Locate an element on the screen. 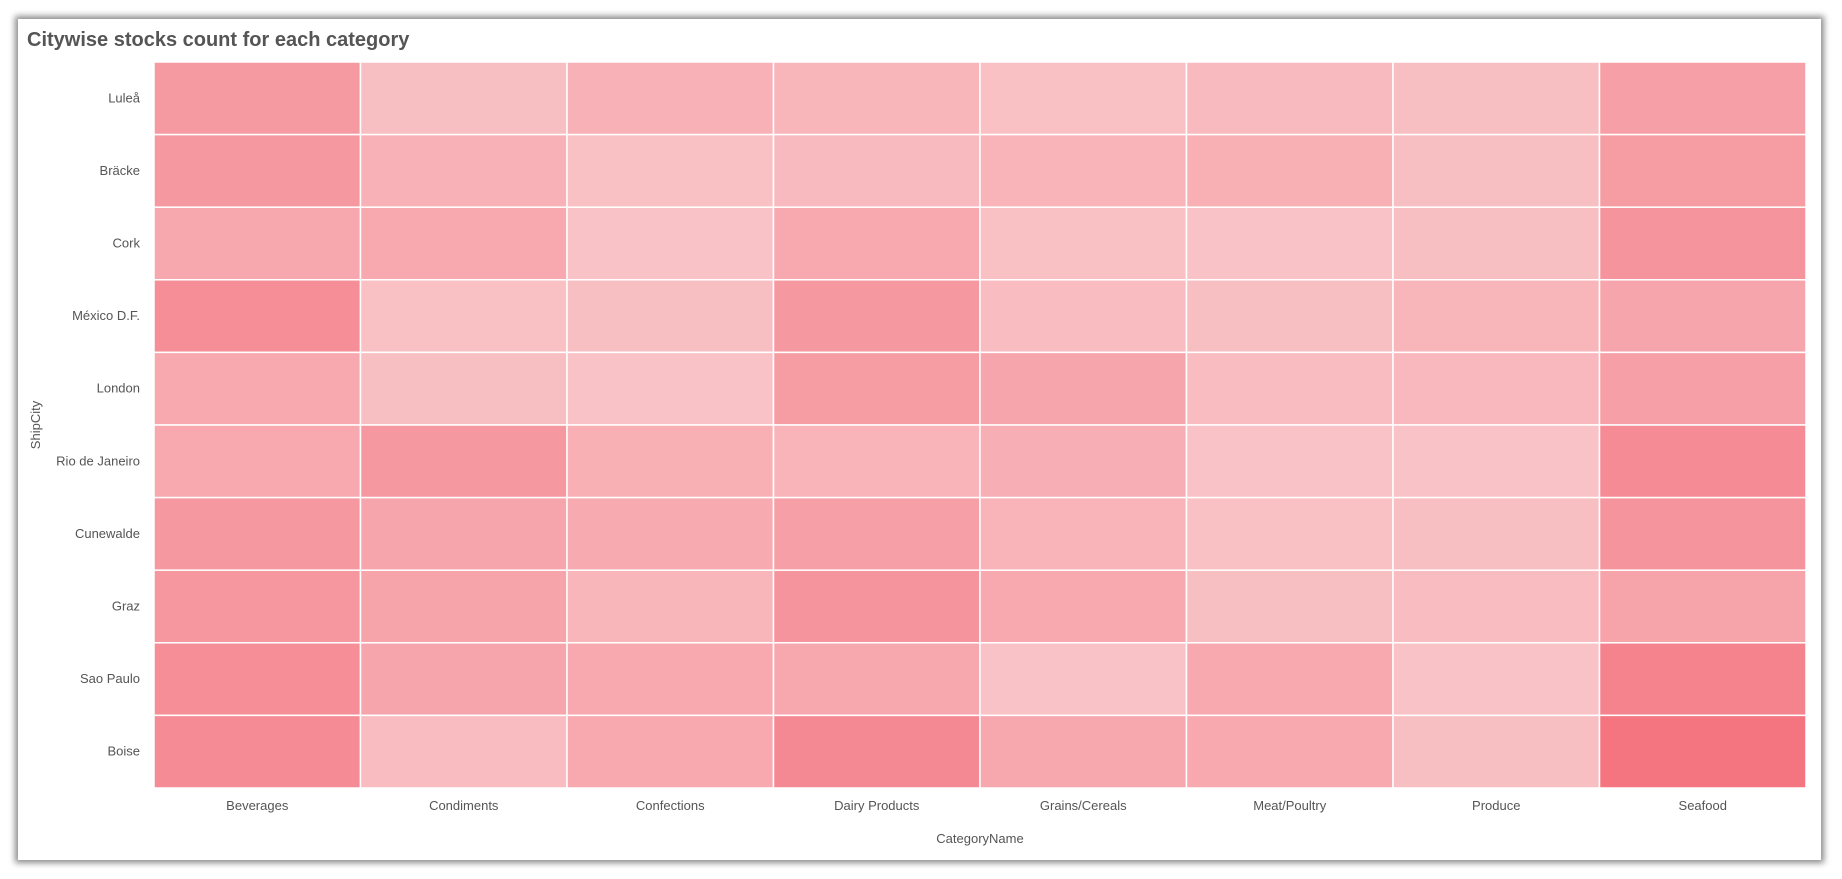 This screenshot has width=1842, height=879. x-tick-label: Seafood is located at coordinates (1703, 805).